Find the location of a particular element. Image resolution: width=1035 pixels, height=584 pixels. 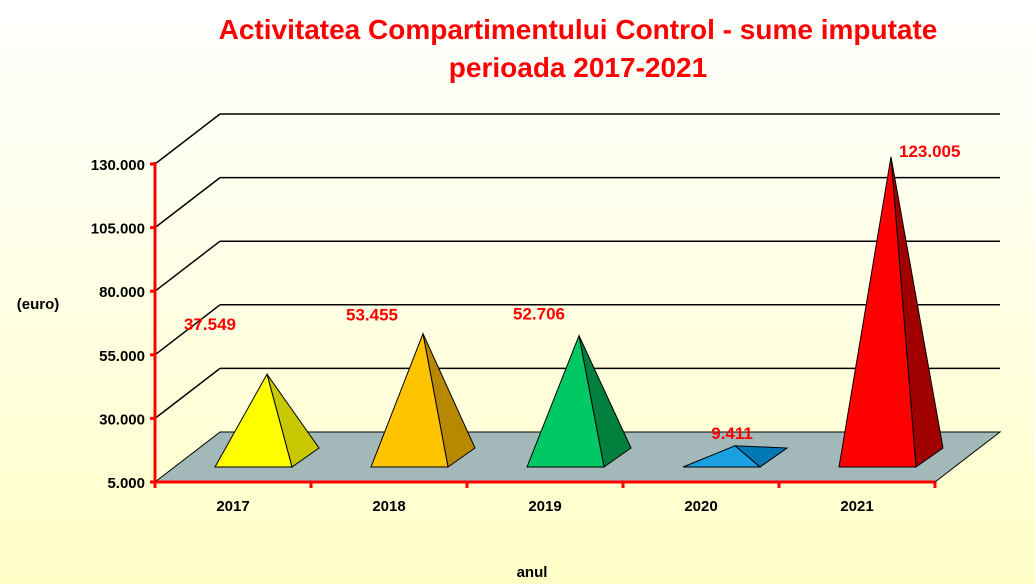

data-label-2021: 123.005 is located at coordinates (929, 151).